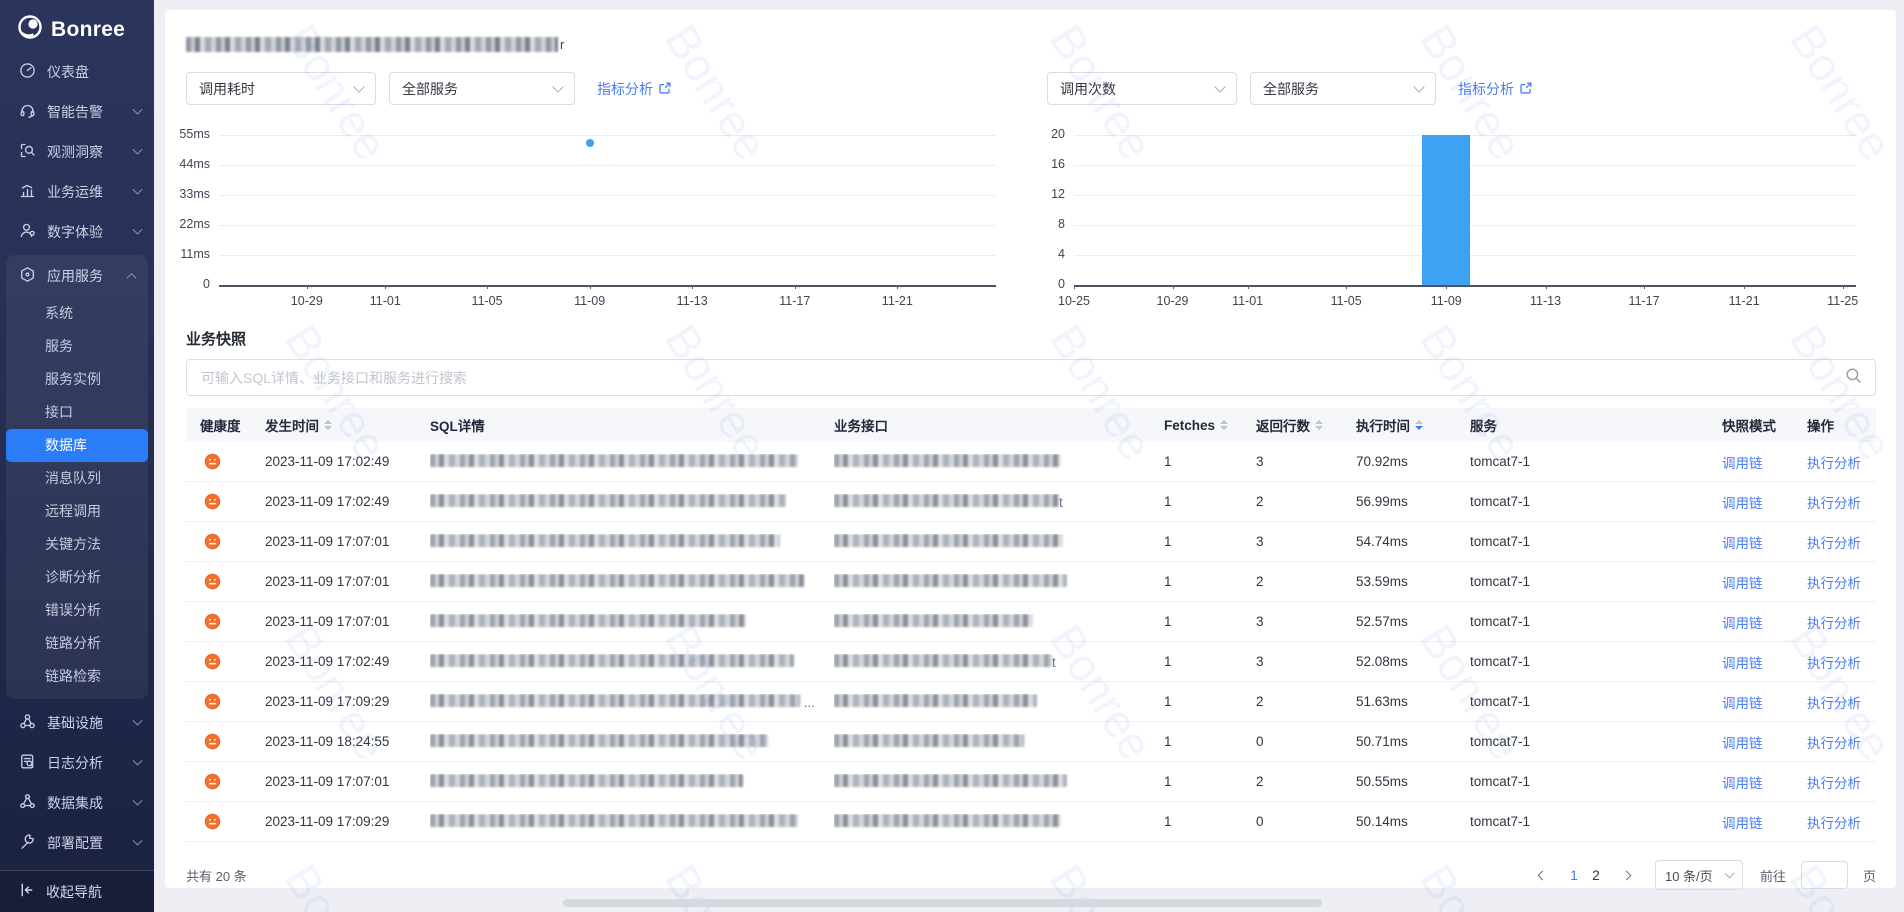  What do you see at coordinates (1853, 378) in the screenshot?
I see `search-icon` at bounding box center [1853, 378].